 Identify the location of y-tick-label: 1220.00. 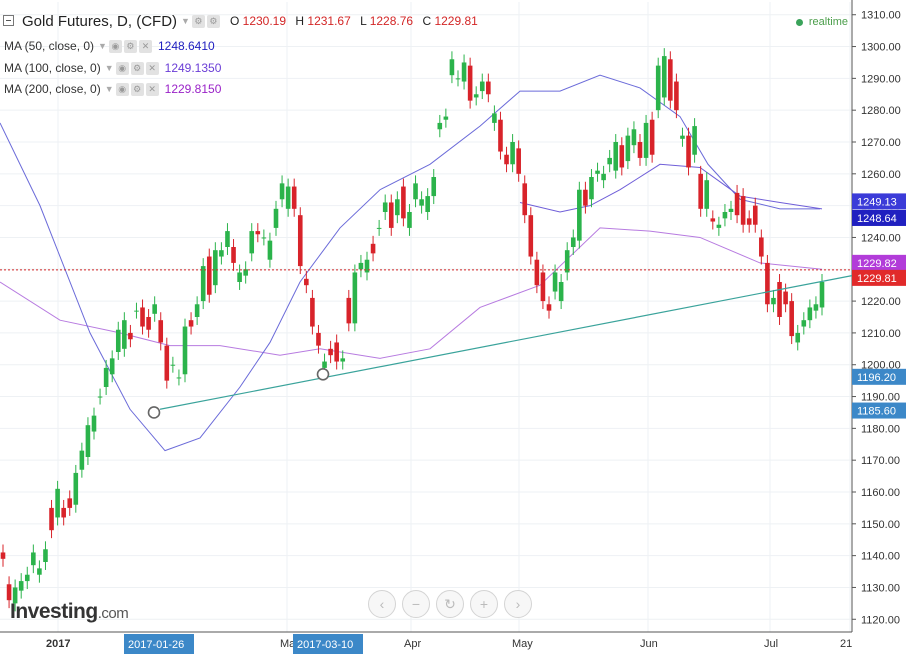
(881, 302).